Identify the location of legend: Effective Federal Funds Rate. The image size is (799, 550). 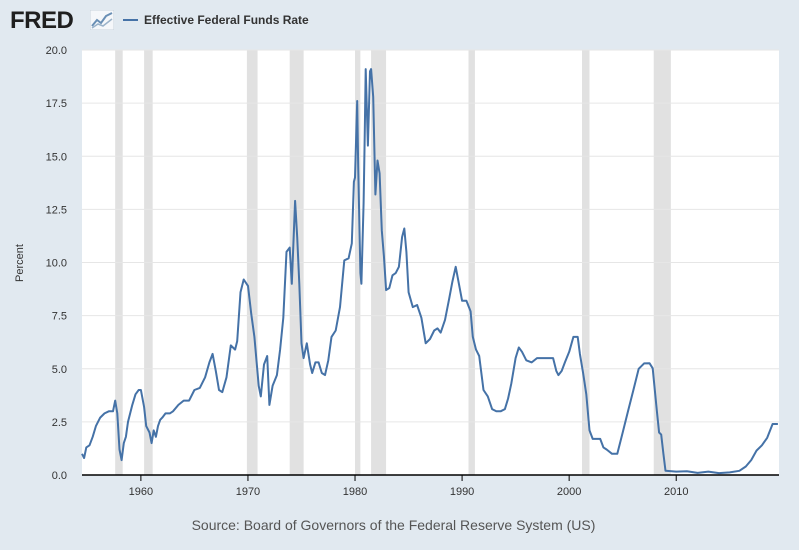
(216, 20).